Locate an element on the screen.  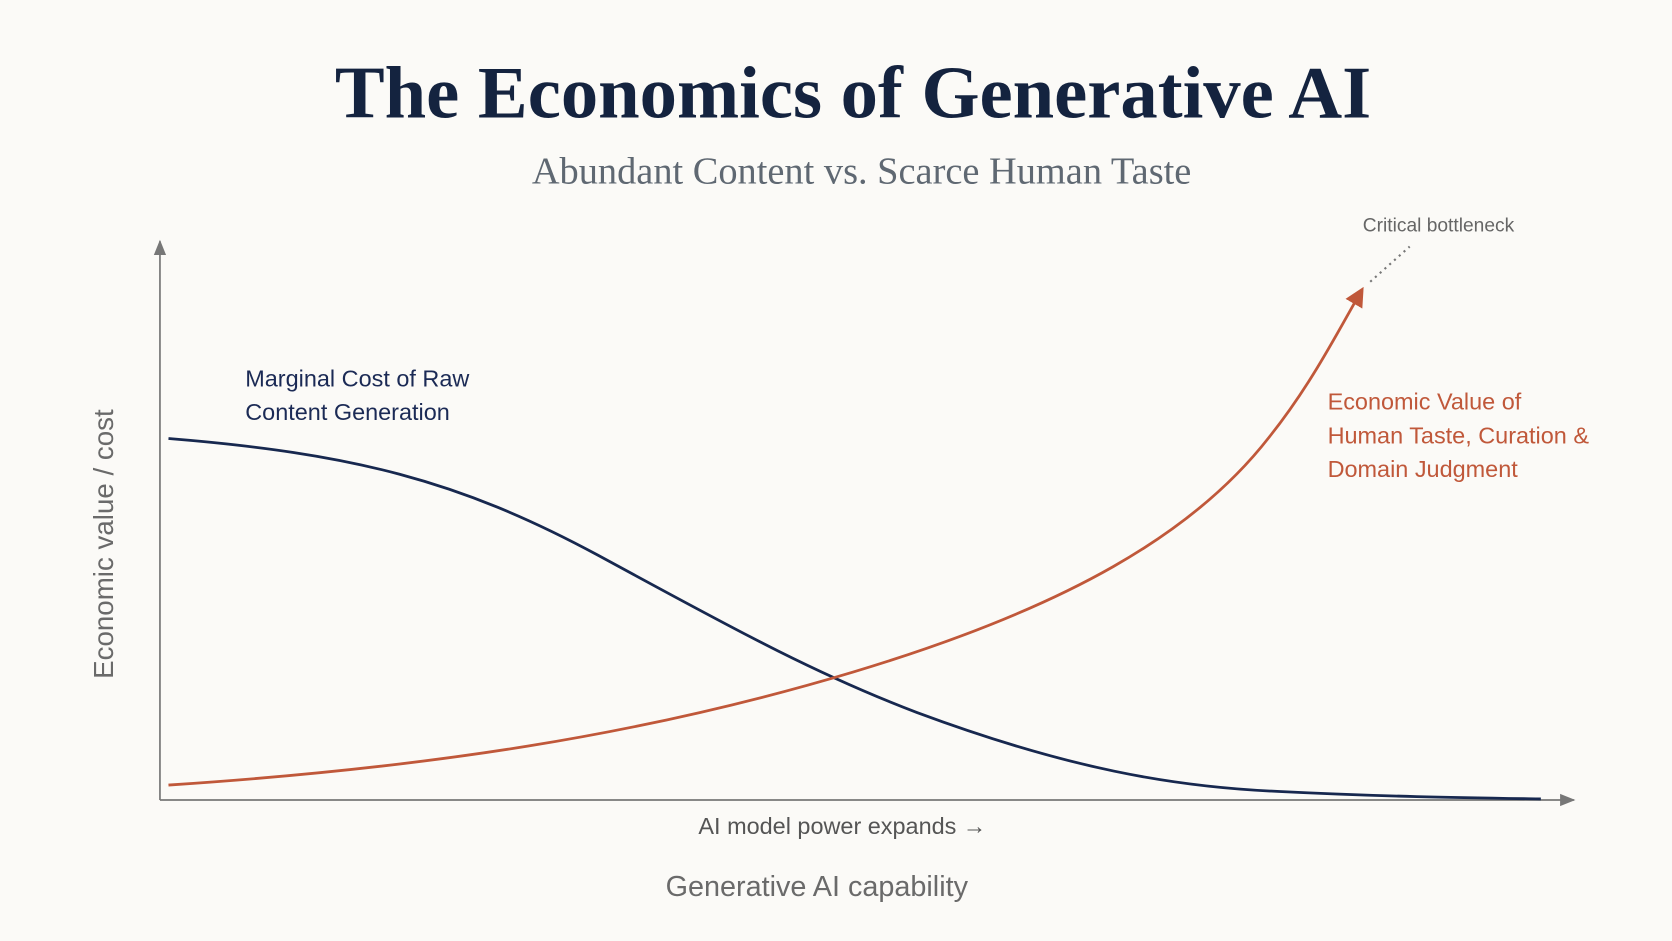
annotation: Critical bottleneck is located at coordinates (1439, 226).